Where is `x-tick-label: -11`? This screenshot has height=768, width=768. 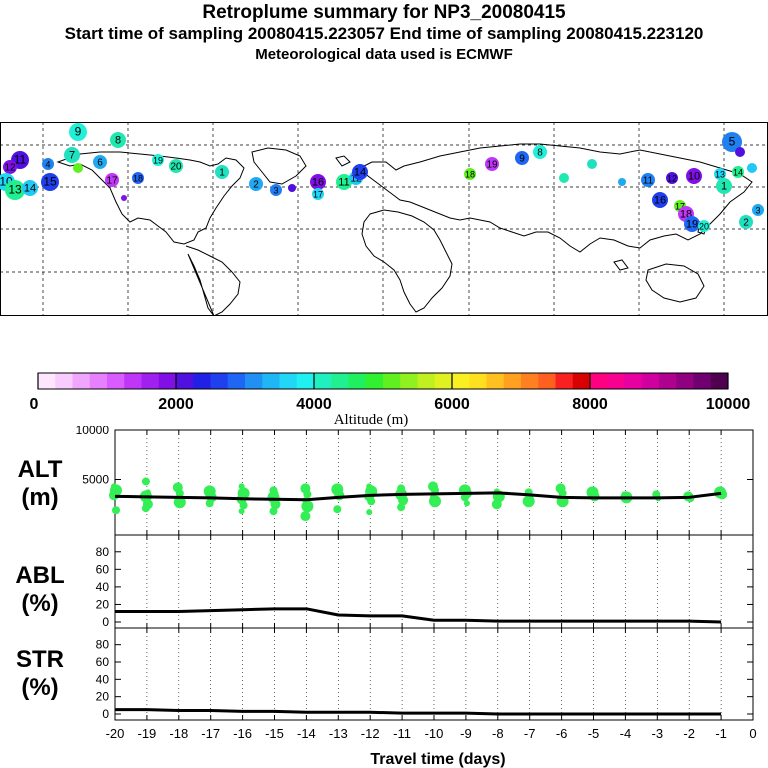
x-tick-label: -11 is located at coordinates (402, 733).